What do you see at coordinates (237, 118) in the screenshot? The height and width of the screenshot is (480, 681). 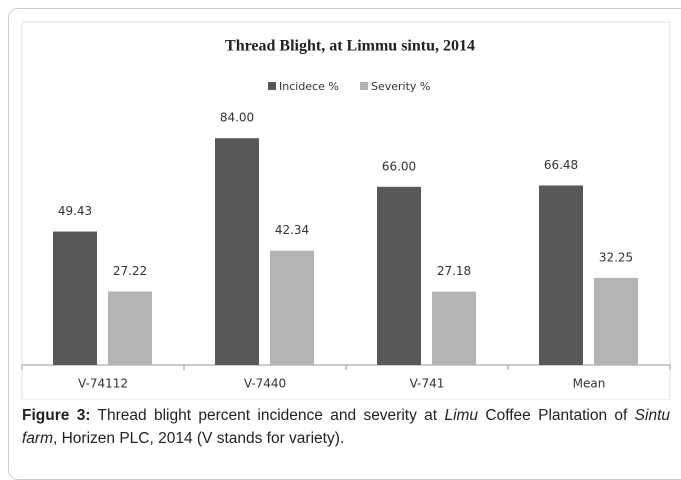 I see `data-label: 84.00` at bounding box center [237, 118].